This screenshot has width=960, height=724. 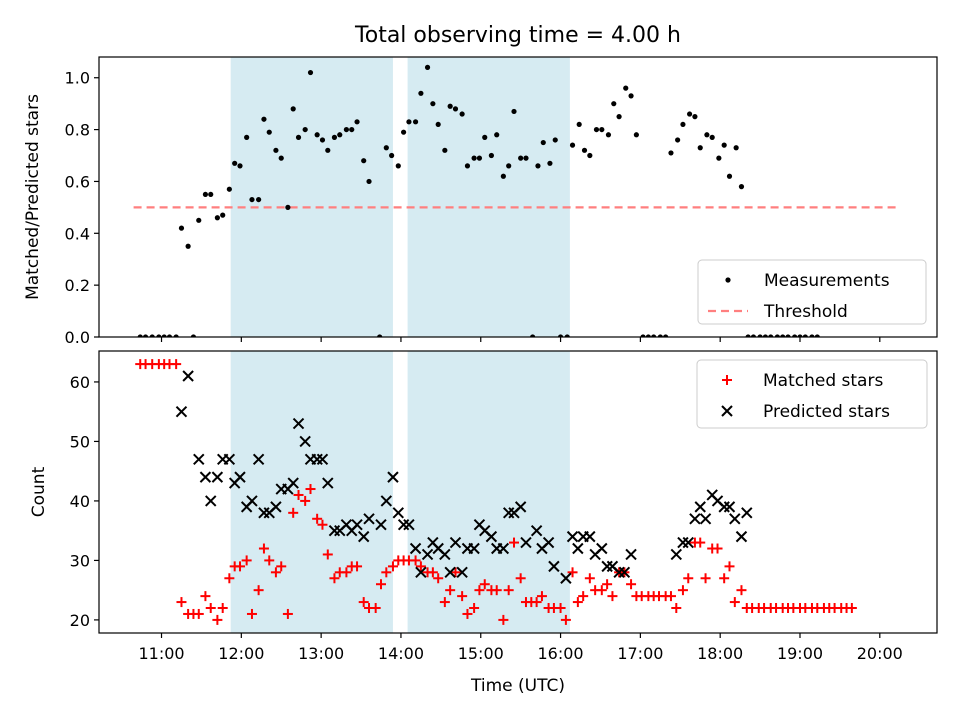 What do you see at coordinates (80, 501) in the screenshot?
I see `y-tick-label: 40` at bounding box center [80, 501].